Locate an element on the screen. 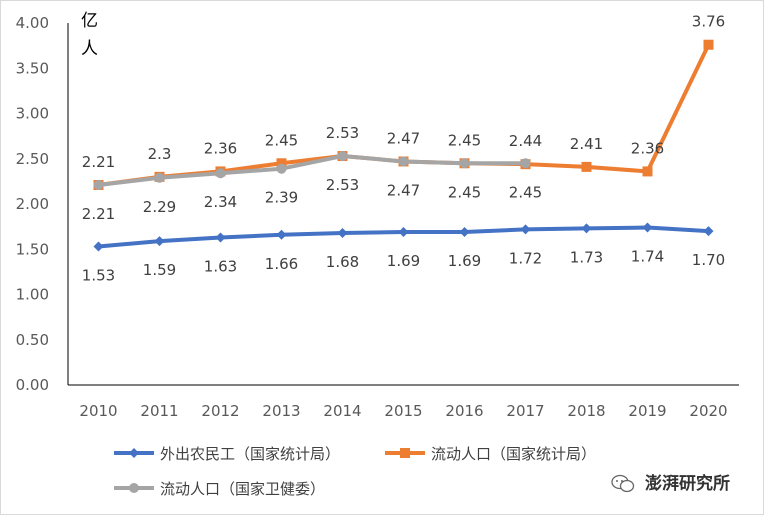  y-tick-label: 3.50 is located at coordinates (32, 68).